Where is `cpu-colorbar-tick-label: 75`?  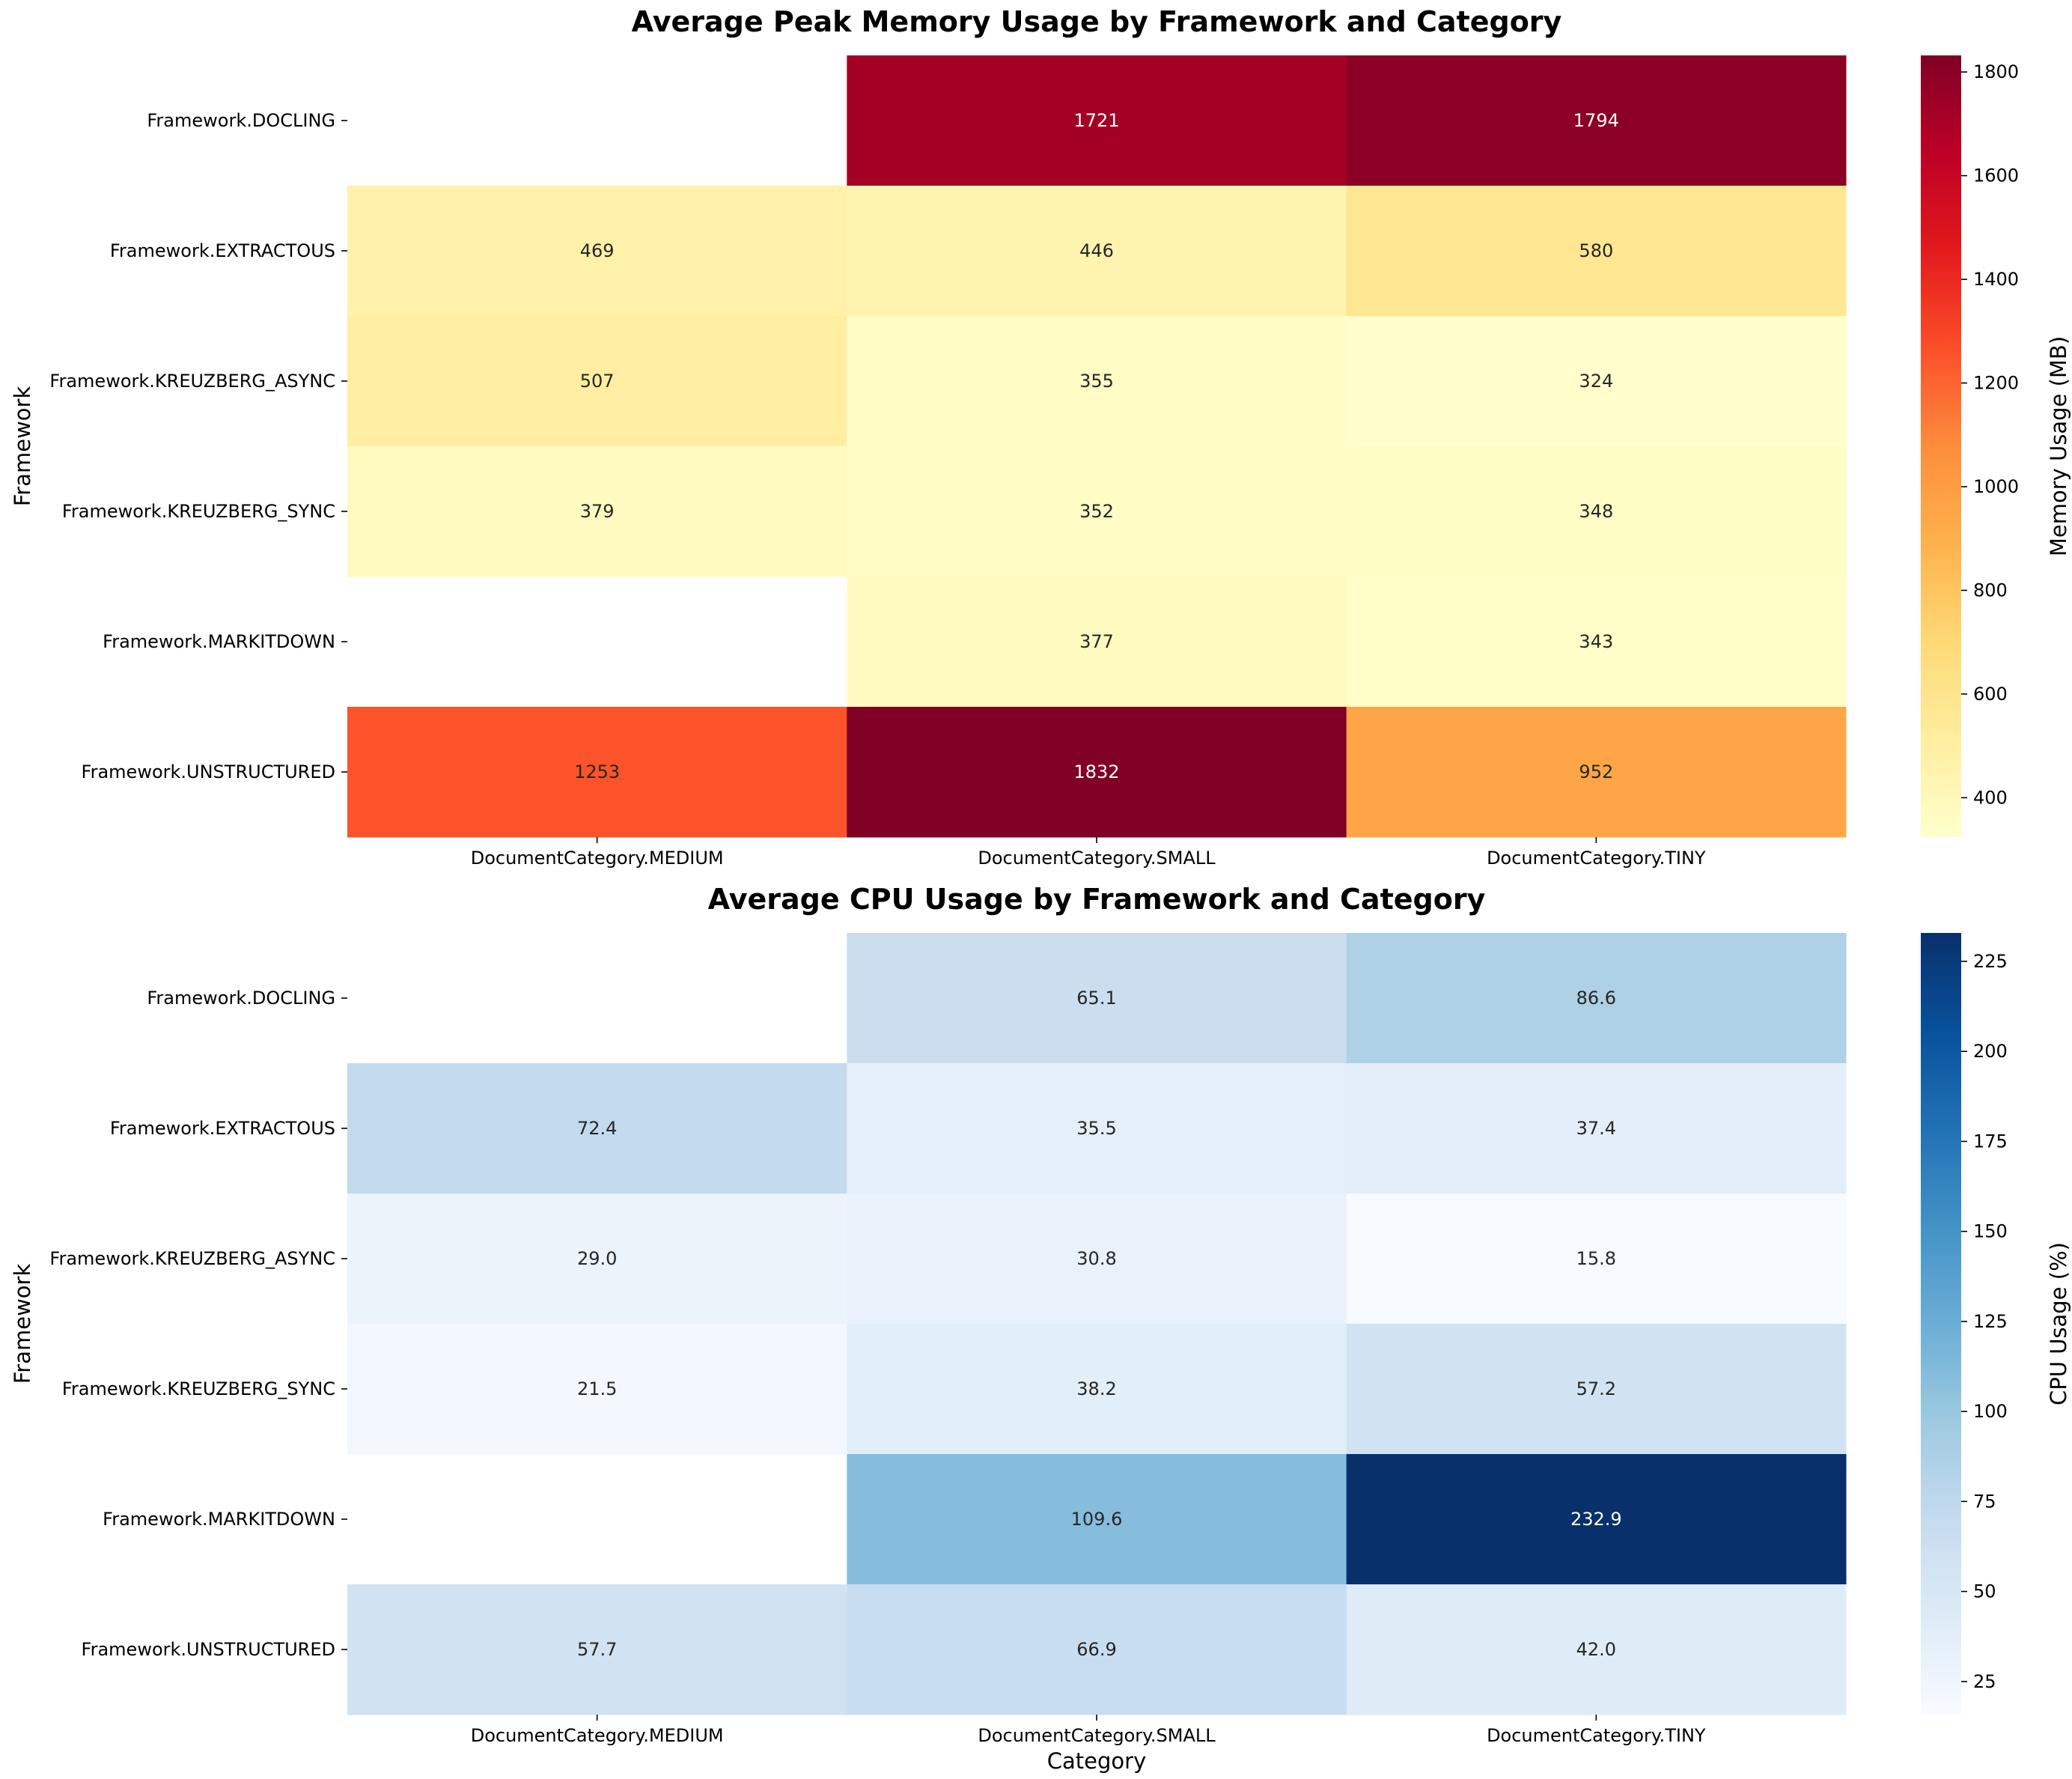
cpu-colorbar-tick-label: 75 is located at coordinates (1984, 1501).